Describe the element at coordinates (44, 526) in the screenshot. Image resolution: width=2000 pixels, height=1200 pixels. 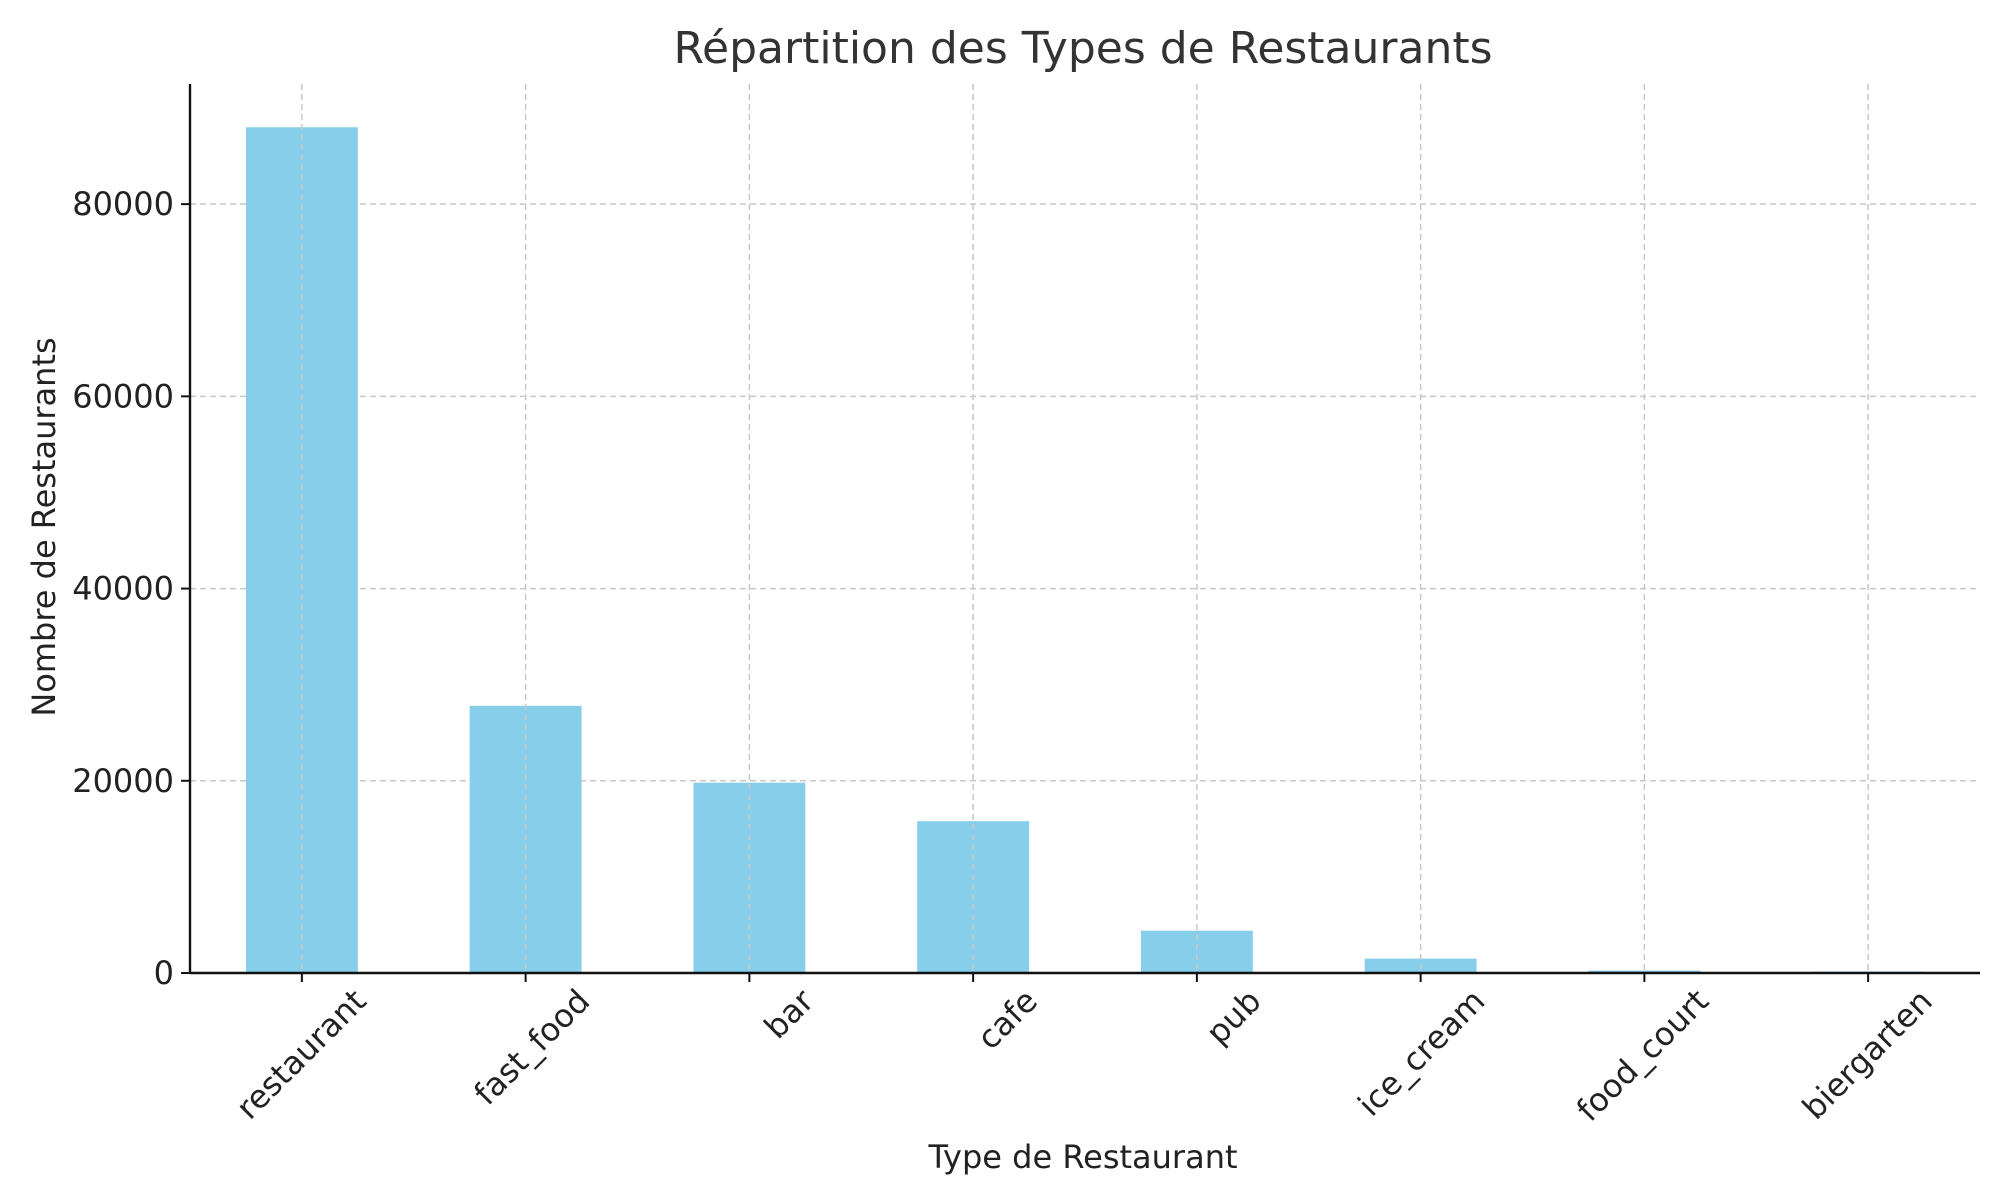
I see `y-axis-label: Nombre de Restaurants` at that location.